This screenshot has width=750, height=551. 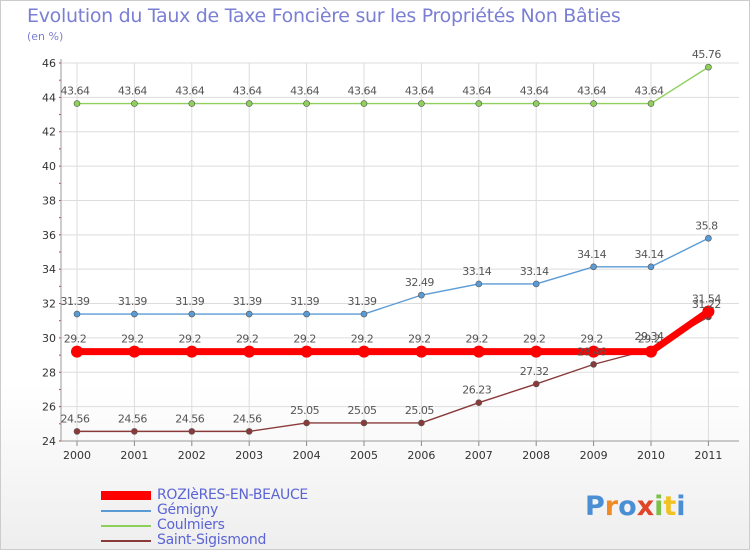 What do you see at coordinates (192, 455) in the screenshot?
I see `x-tick-label: 2002` at bounding box center [192, 455].